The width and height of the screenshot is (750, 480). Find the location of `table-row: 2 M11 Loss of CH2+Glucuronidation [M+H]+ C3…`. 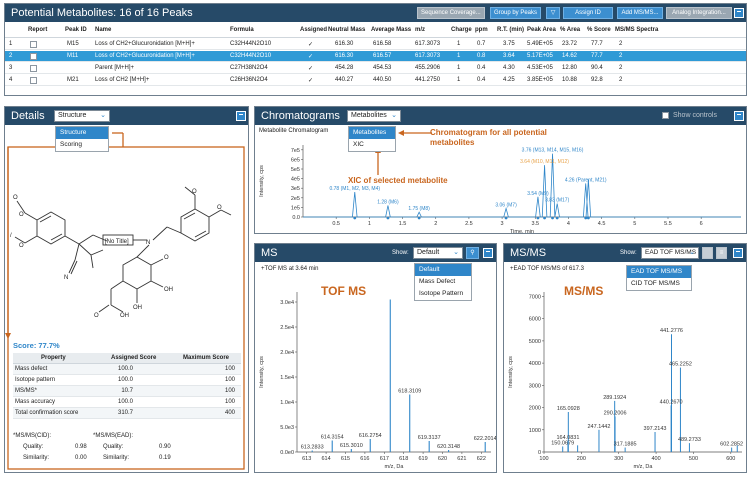

table-row: 2 M11 Loss of CH2+Glucuronidation [M+H]+ C3… is located at coordinates (375, 56).